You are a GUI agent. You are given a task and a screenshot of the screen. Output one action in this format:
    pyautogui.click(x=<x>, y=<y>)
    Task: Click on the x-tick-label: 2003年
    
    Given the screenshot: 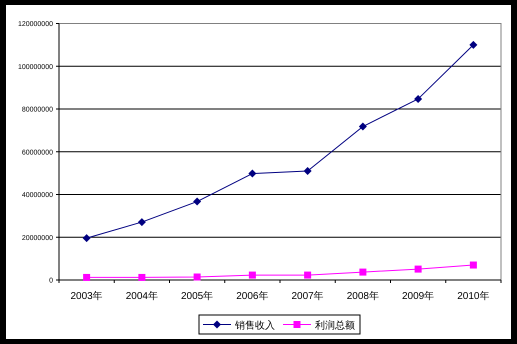 What is the action you would take?
    pyautogui.click(x=86, y=296)
    